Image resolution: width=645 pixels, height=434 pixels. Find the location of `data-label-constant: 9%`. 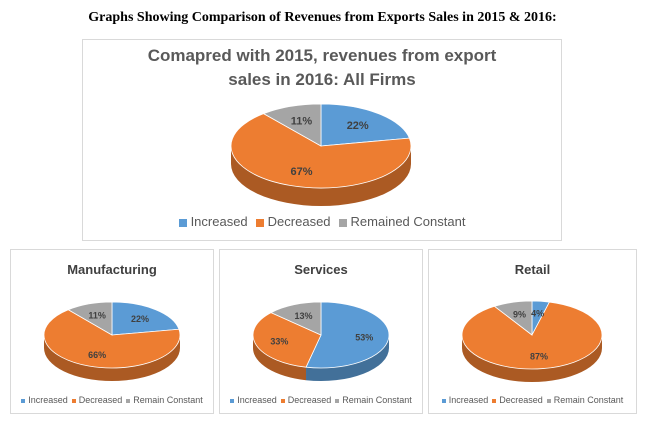

data-label-constant: 9% is located at coordinates (519, 314).